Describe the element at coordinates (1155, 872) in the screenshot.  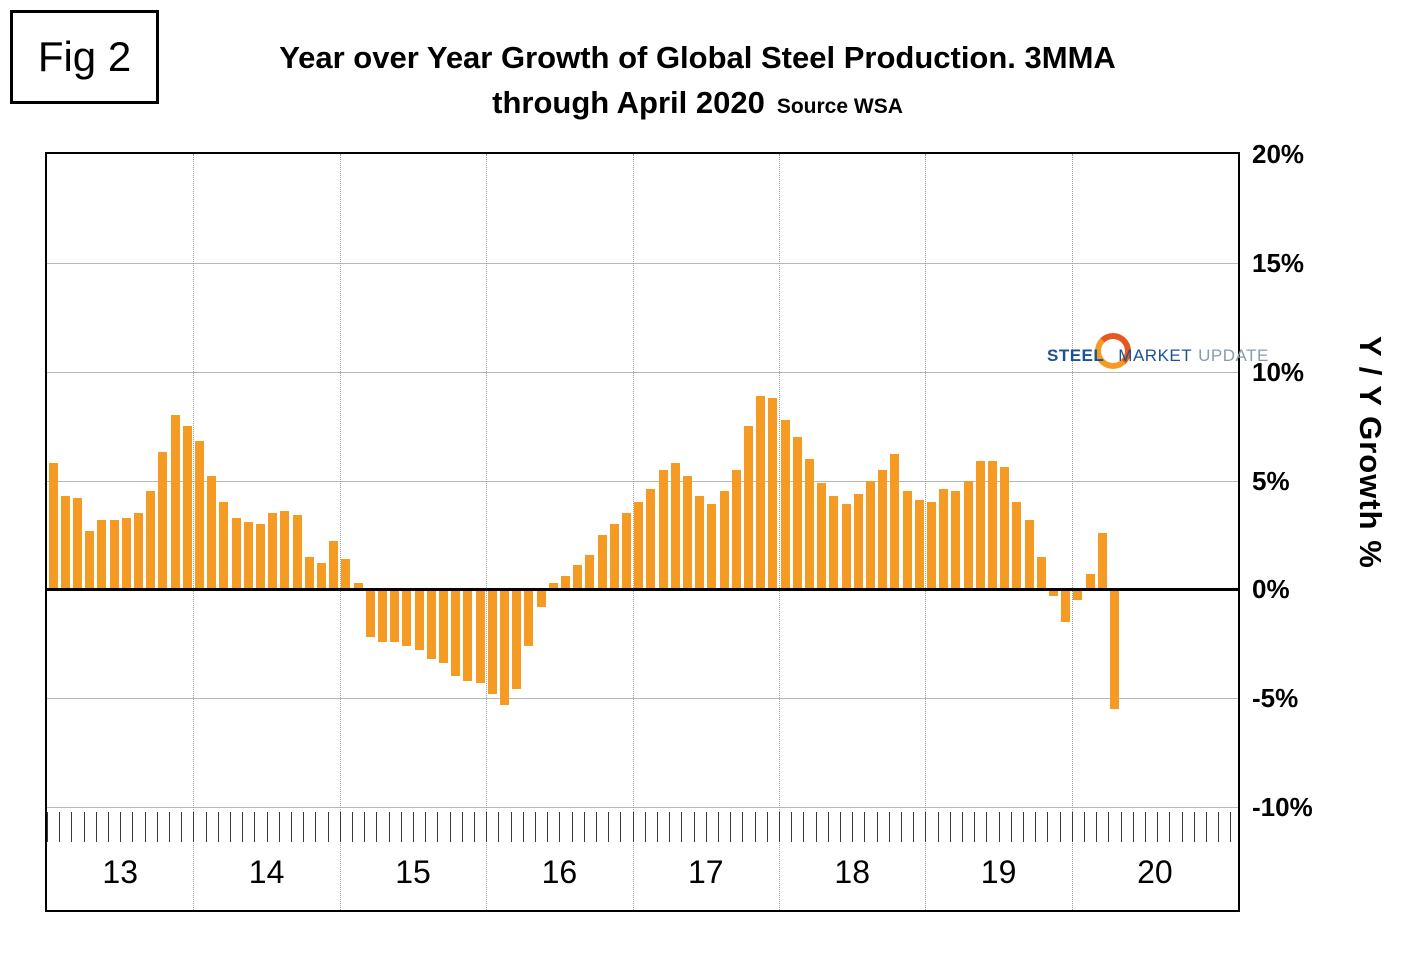
I see `x-axis-year-label: 20` at that location.